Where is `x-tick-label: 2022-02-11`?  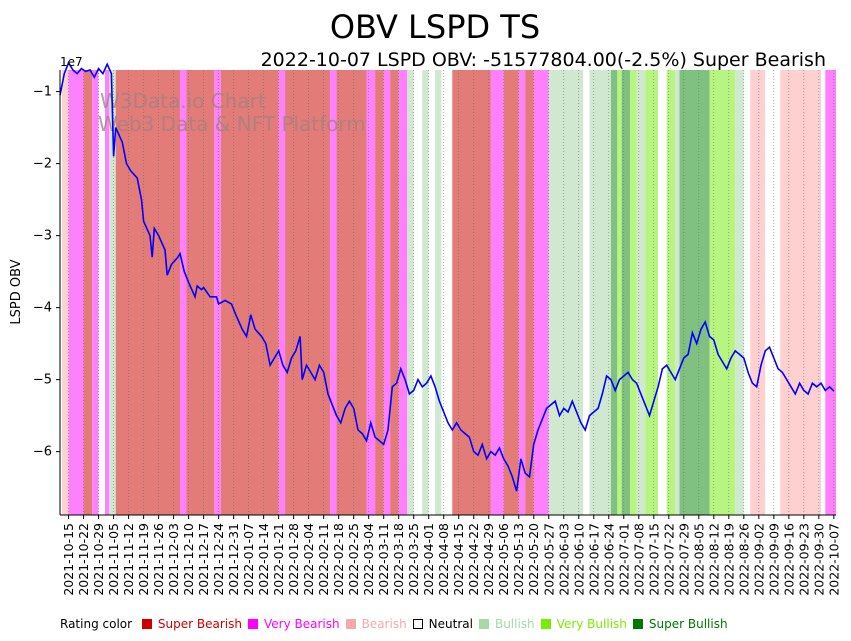 x-tick-label: 2022-02-11 is located at coordinates (323, 559).